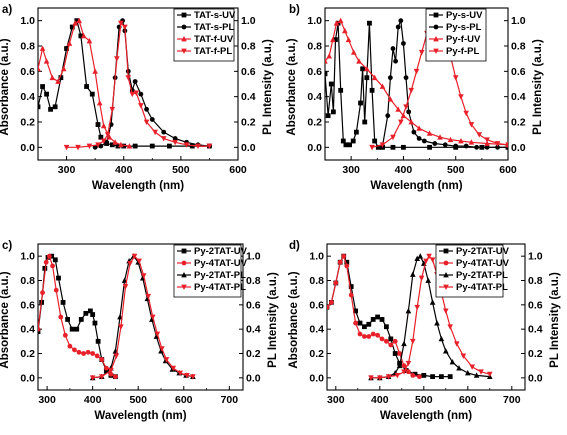 The height and width of the screenshot is (435, 567). What do you see at coordinates (124, 170) in the screenshot?
I see `x-tick-label: 400` at bounding box center [124, 170].